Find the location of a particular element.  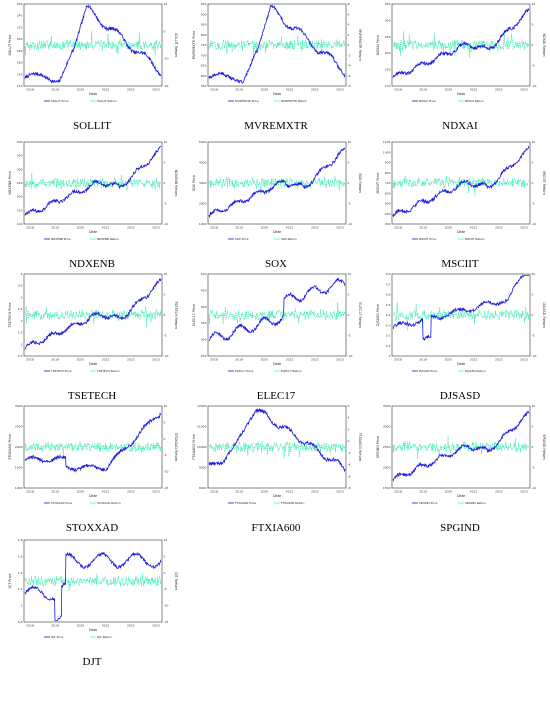

legend: NDXAI Price NDXAI Return is located at coordinates (448, 101).